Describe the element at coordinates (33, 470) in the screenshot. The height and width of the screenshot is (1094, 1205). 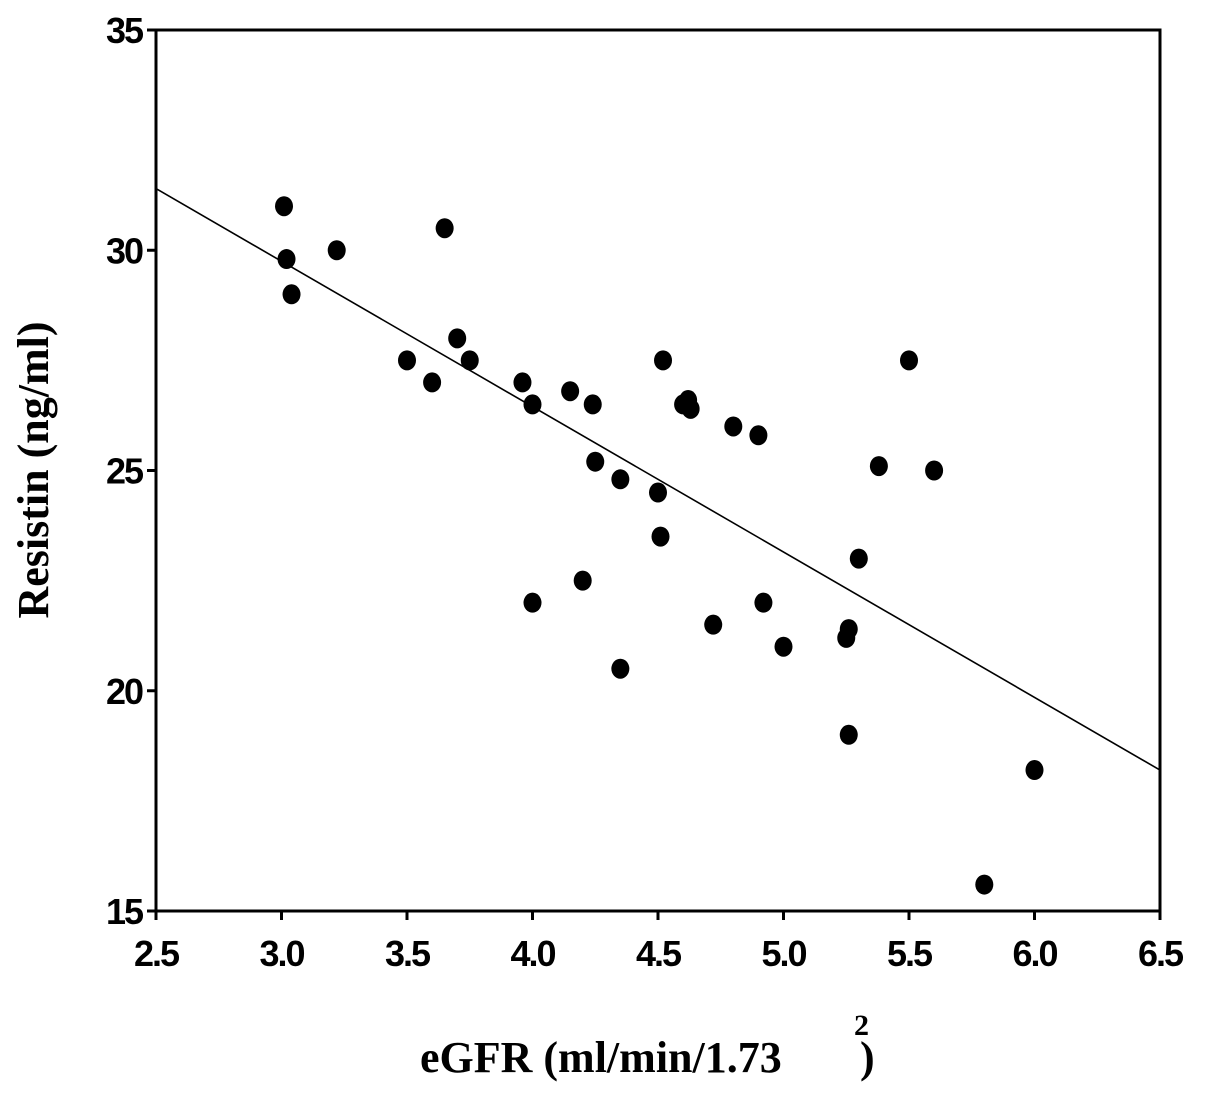
I see `y-axis-title: Resistin (ng/ml)` at that location.